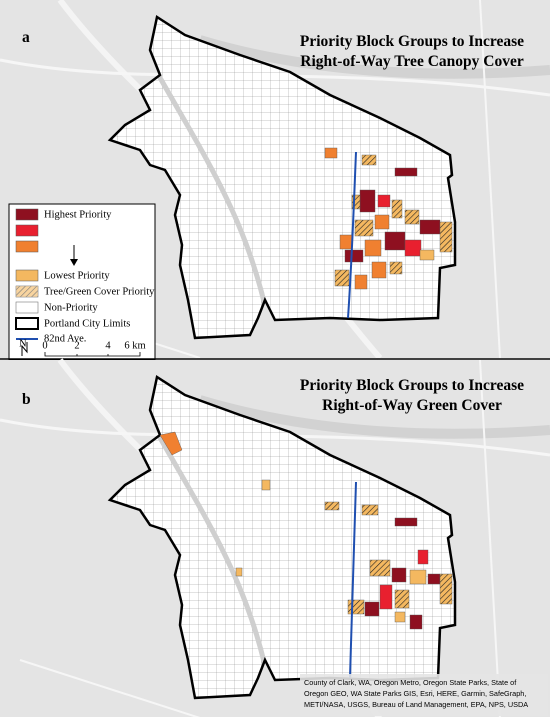 Image resolution: width=550 pixels, height=717 pixels. Describe the element at coordinates (26, 37) in the screenshot. I see `panel-label: a` at that location.